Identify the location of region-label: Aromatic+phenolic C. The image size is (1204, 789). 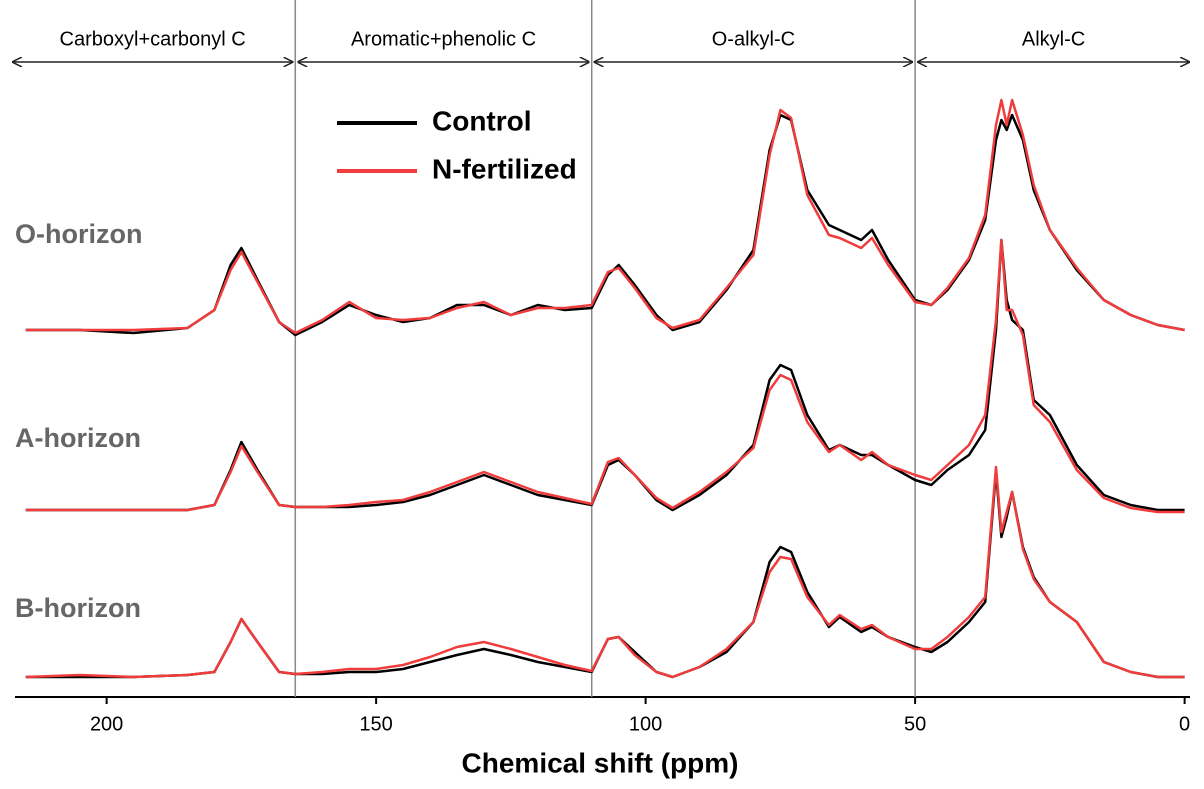
(443, 39).